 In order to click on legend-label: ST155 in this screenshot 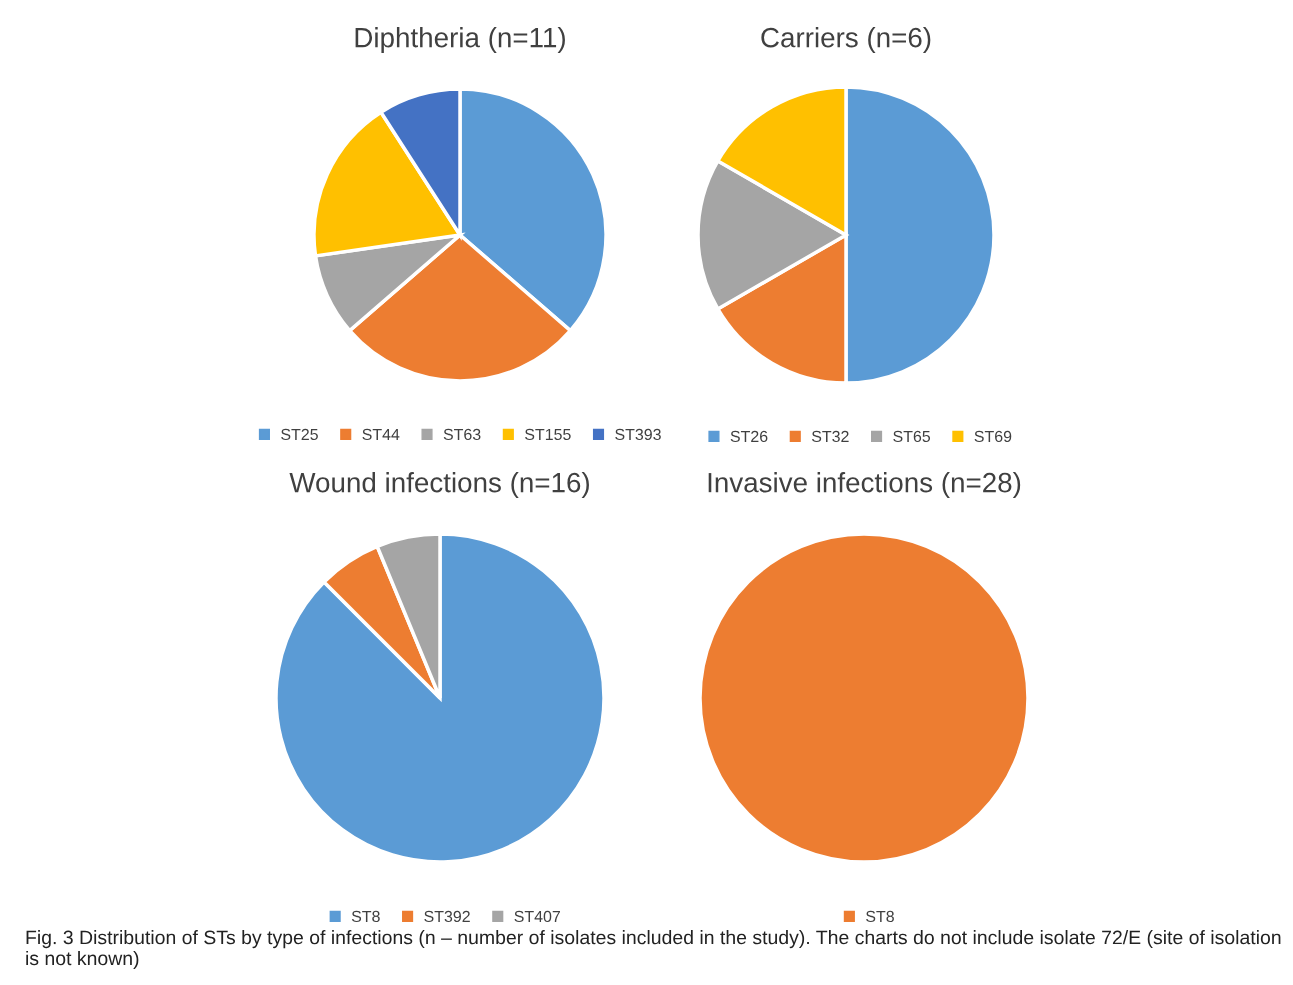, I will do `click(548, 434)`.